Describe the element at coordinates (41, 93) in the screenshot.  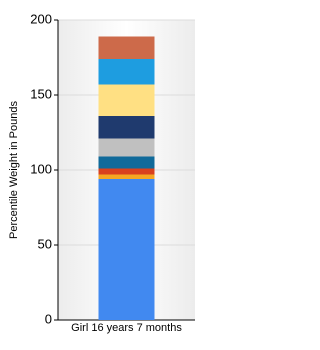
I see `y-tick-label: 150` at that location.